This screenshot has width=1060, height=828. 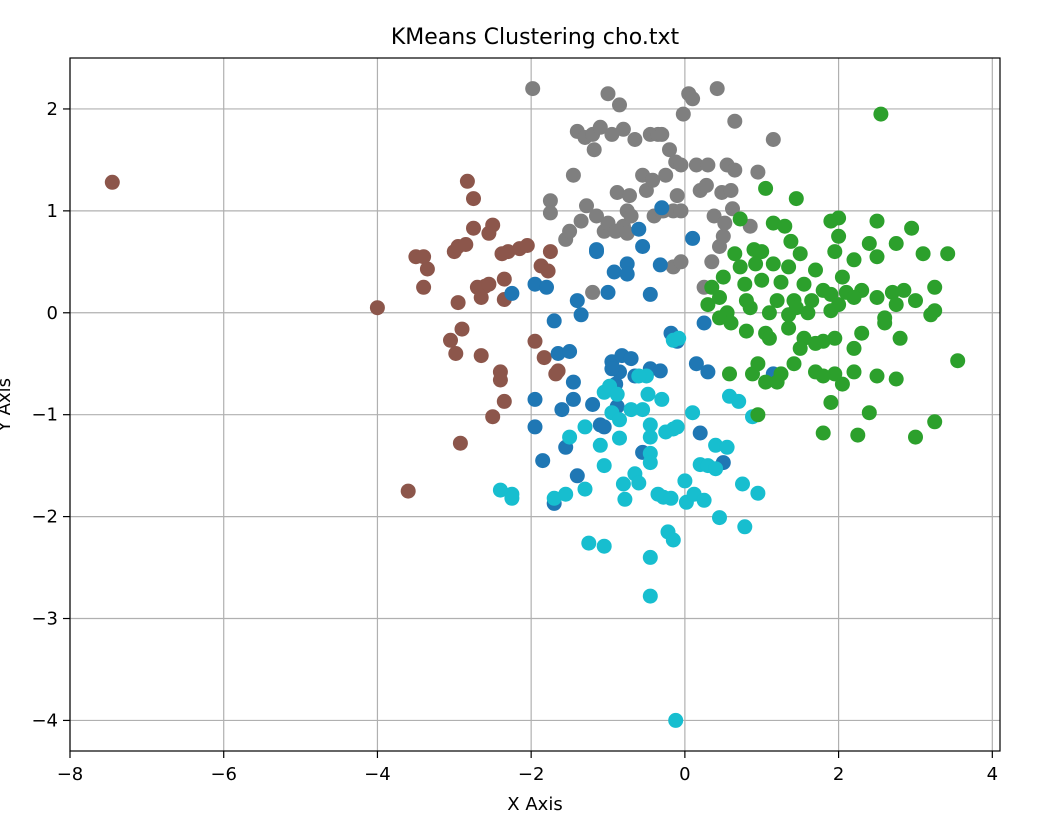 What do you see at coordinates (684, 774) in the screenshot?
I see `x-tick-label: 0` at bounding box center [684, 774].